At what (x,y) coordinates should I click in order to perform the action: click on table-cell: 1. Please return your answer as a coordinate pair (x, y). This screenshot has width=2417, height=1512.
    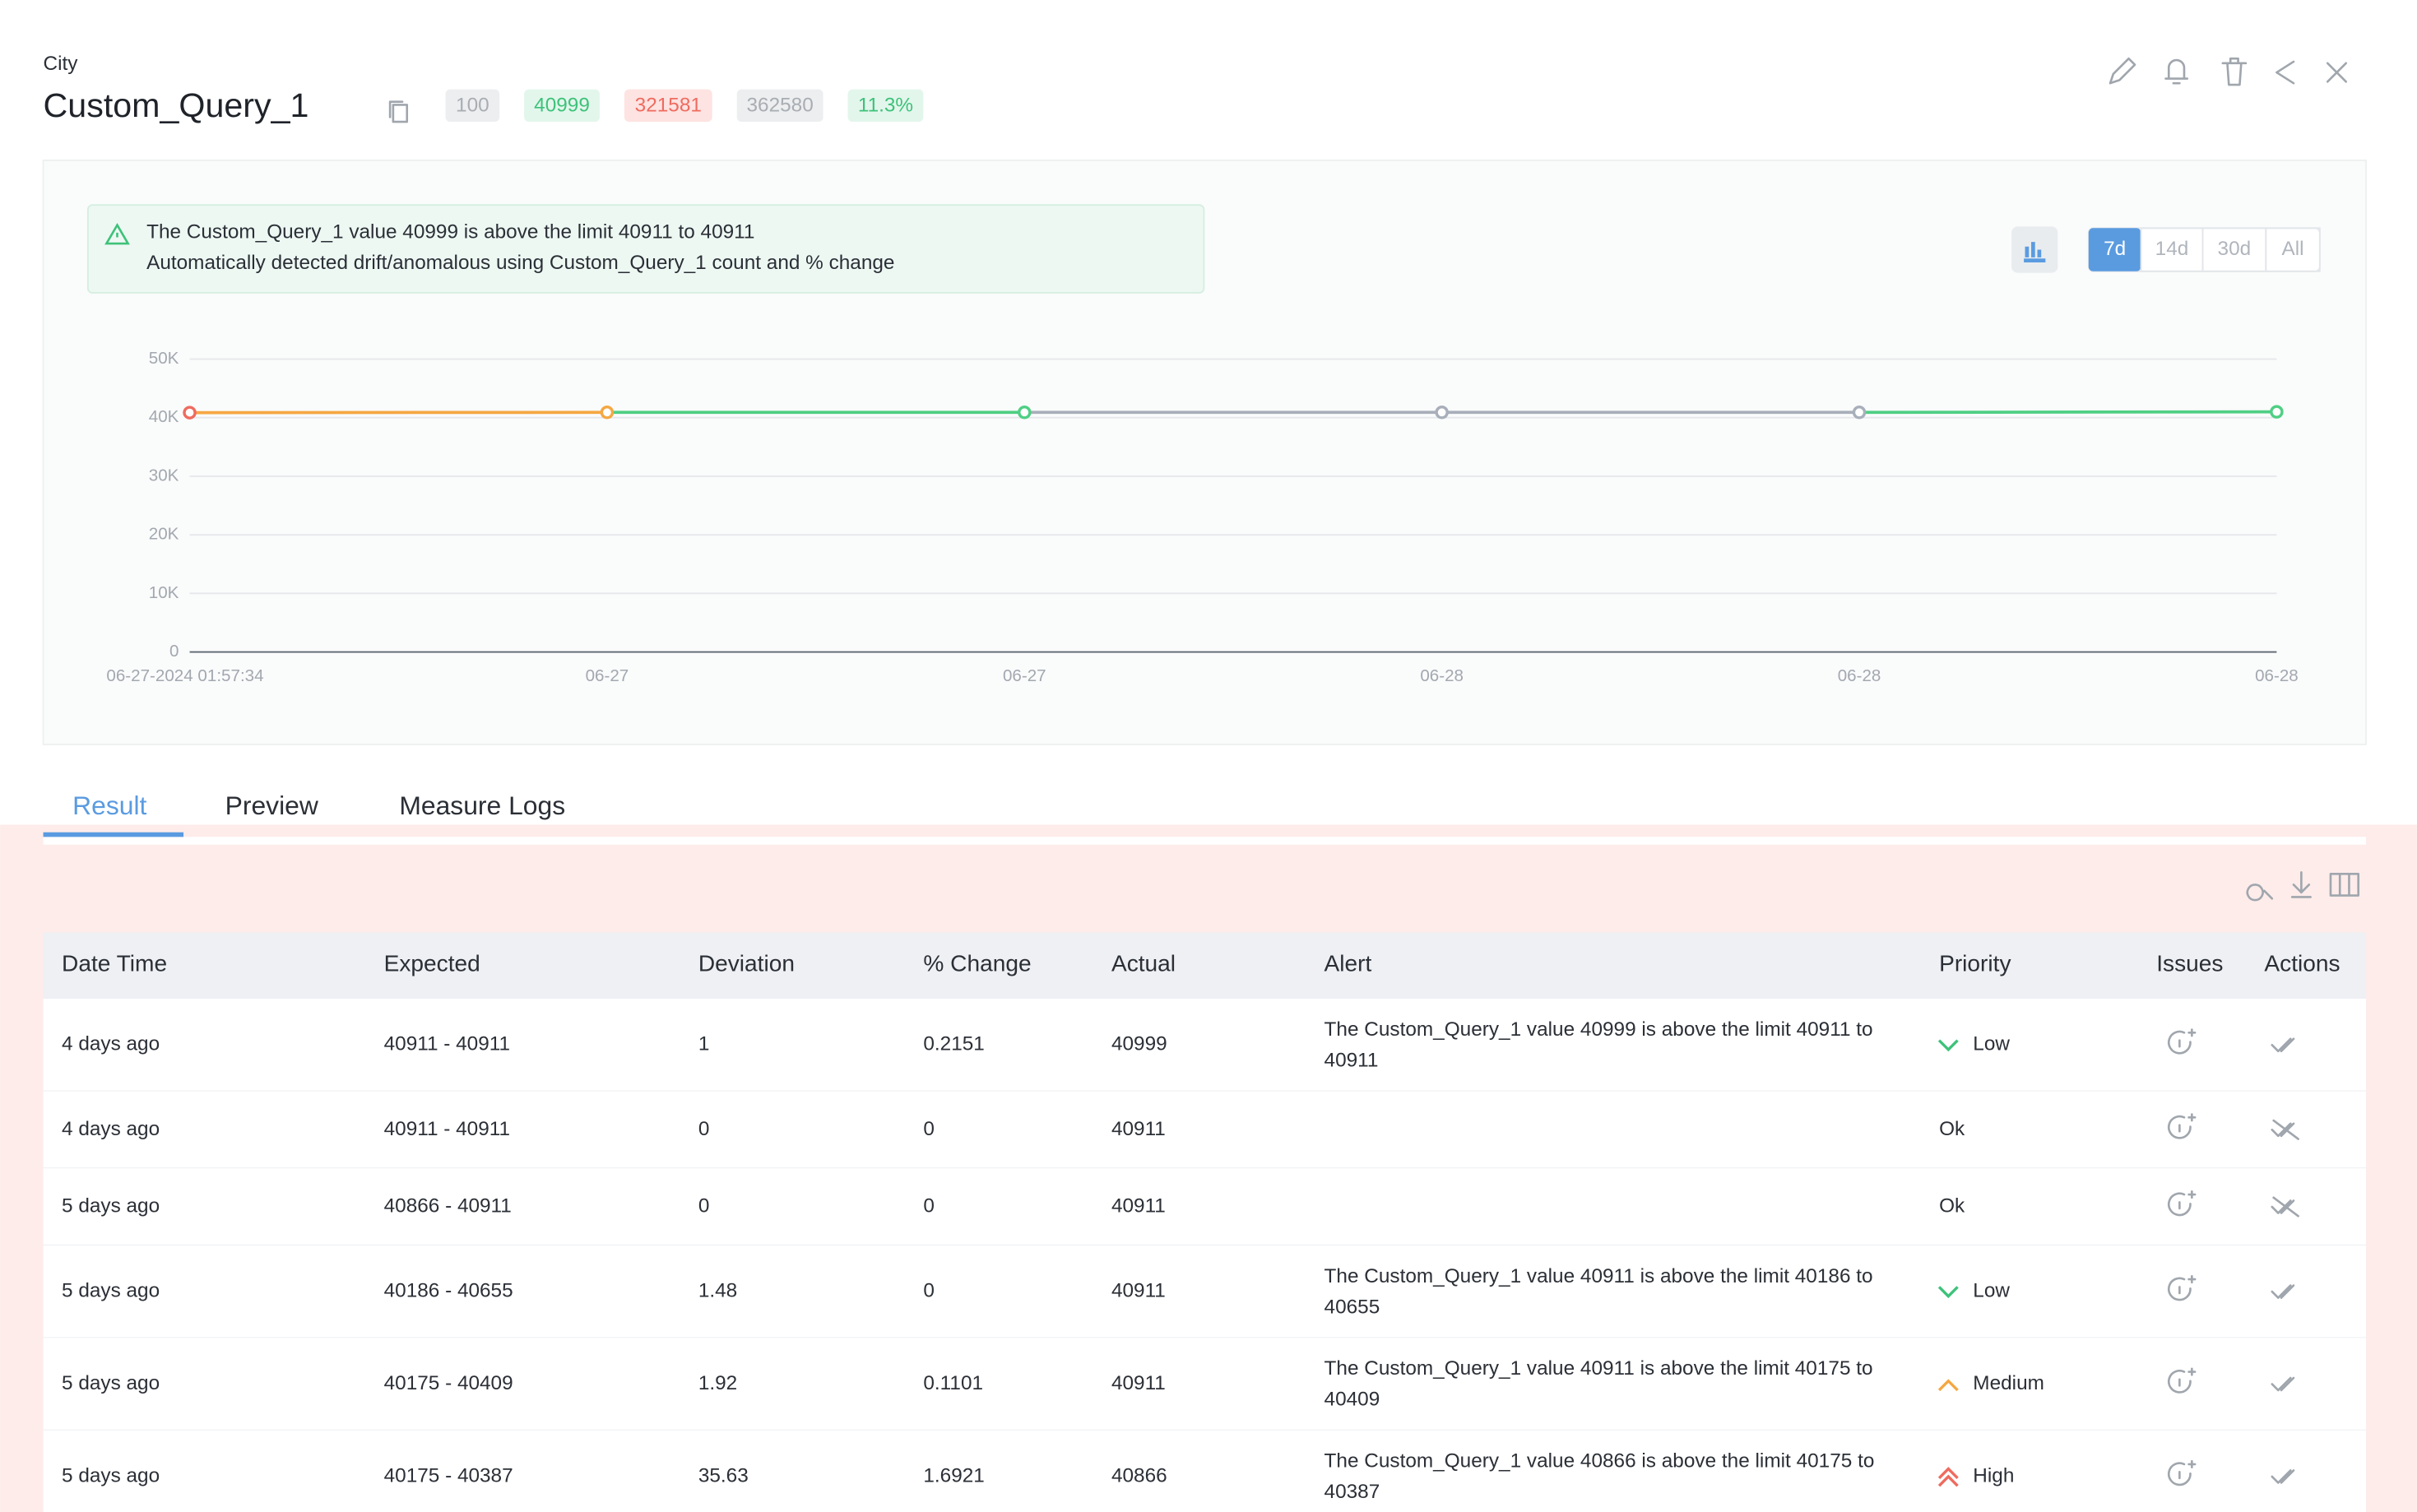
    Looking at the image, I should click on (704, 1044).